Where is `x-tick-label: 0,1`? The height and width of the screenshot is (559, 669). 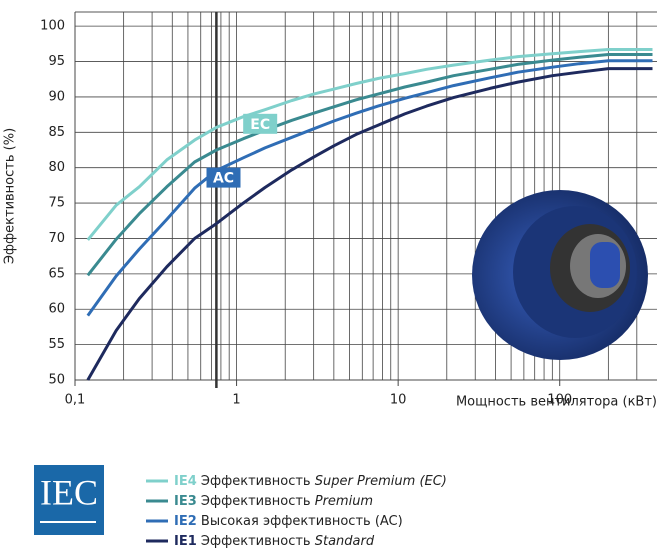
x-tick-label: 0,1 is located at coordinates (75, 400).